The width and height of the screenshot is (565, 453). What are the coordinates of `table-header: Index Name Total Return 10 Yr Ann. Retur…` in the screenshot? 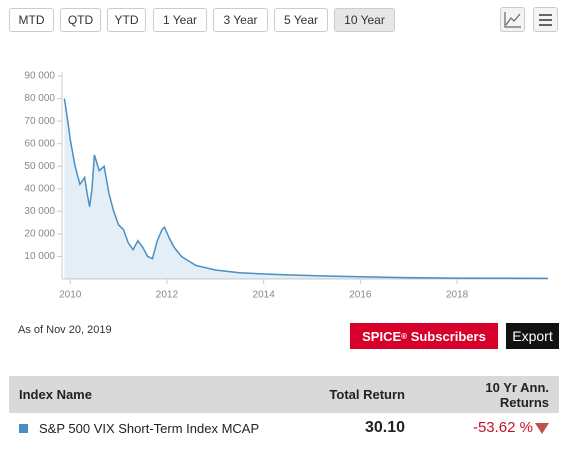 It's located at (284, 394).